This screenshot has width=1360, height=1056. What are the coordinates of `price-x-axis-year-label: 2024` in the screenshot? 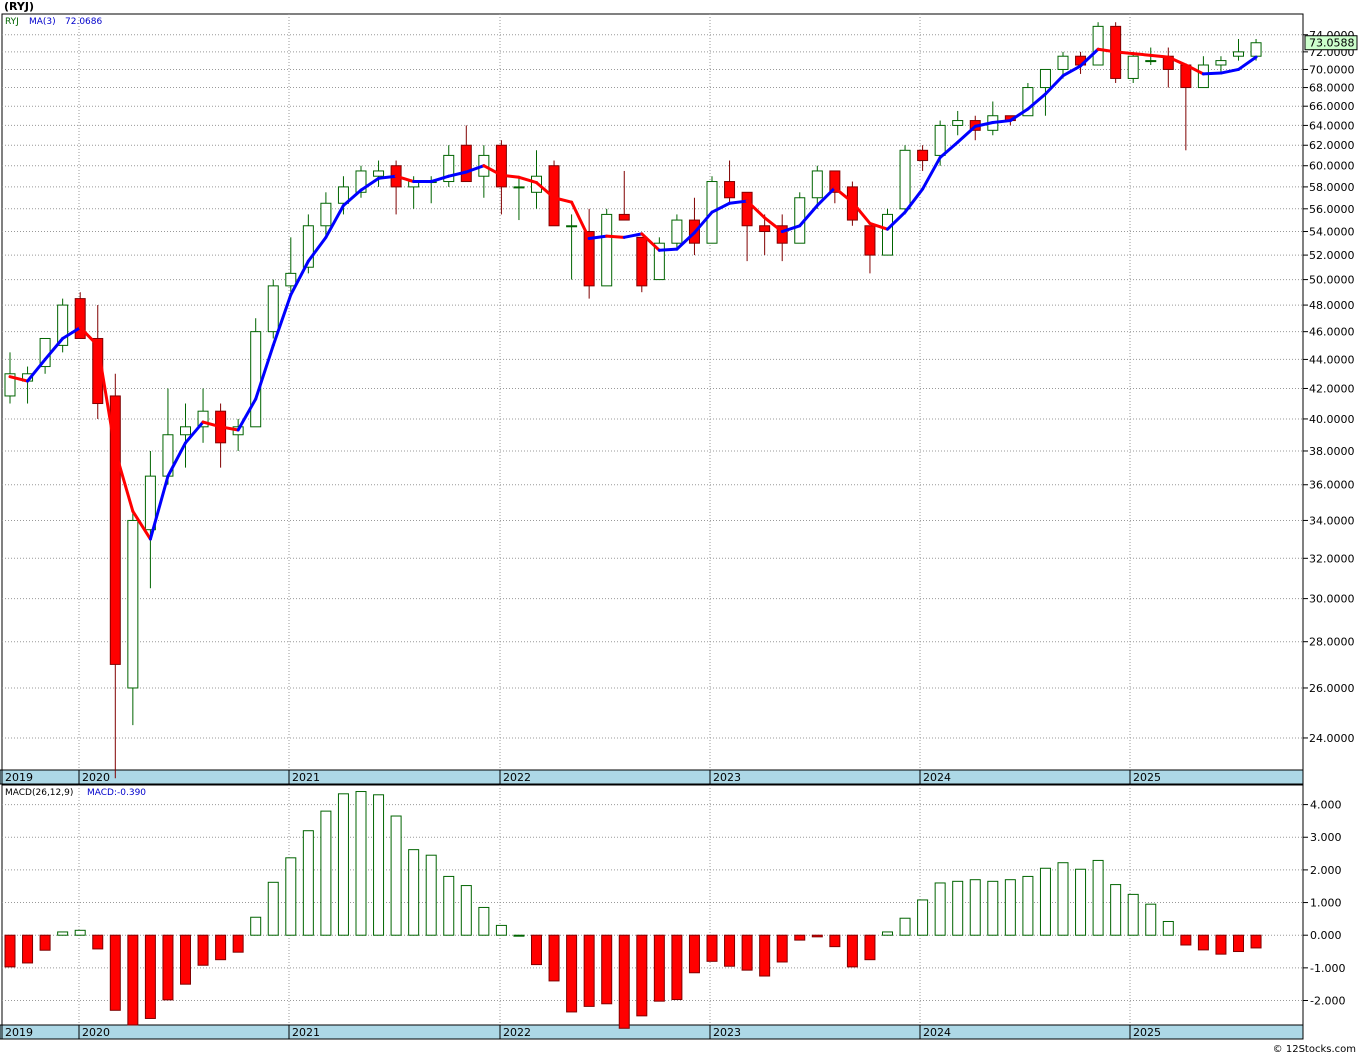 It's located at (937, 777).